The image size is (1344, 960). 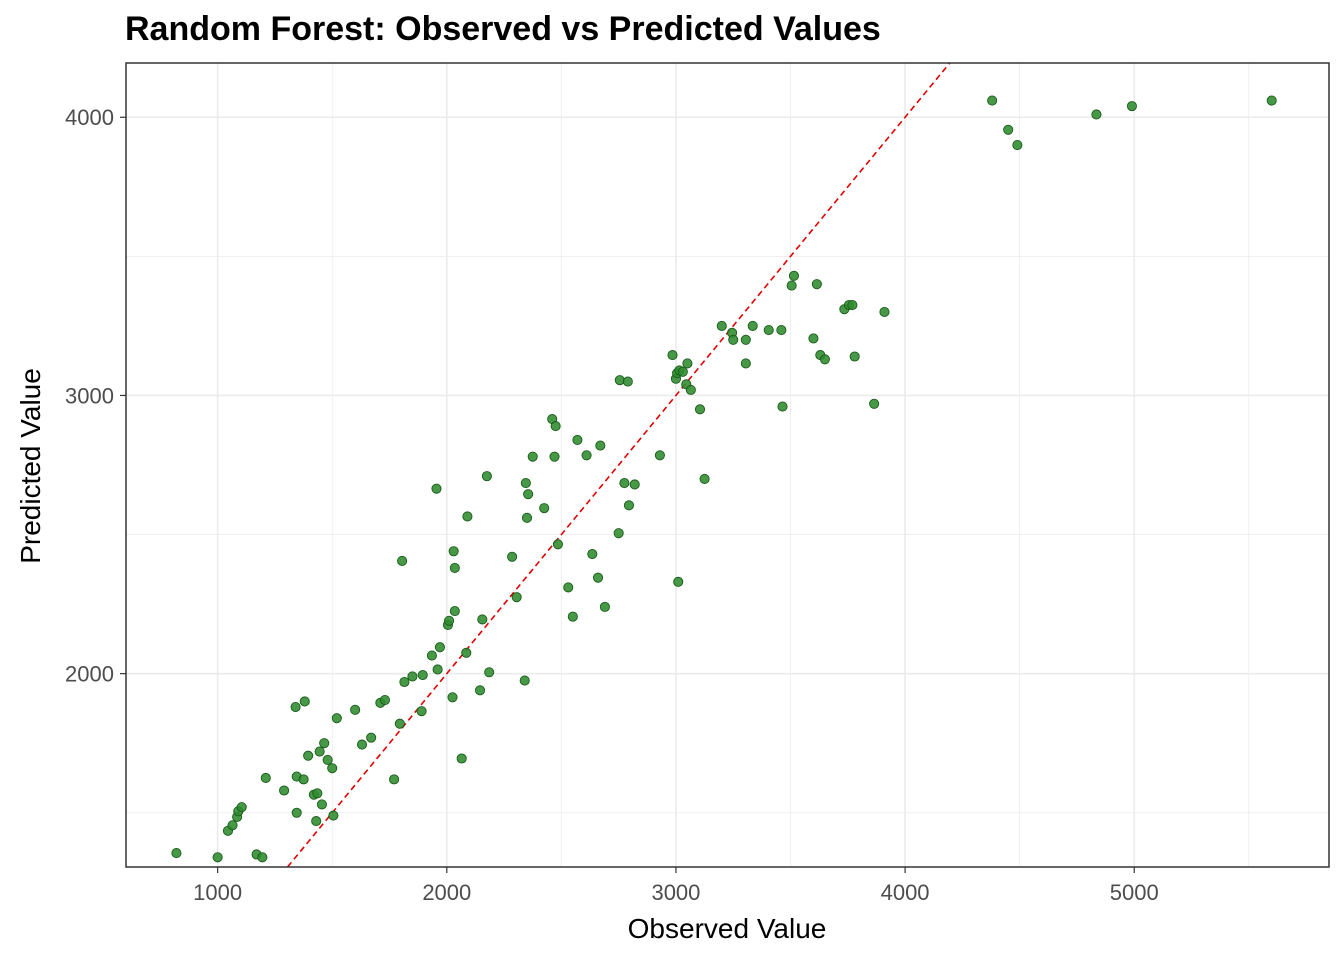 What do you see at coordinates (1134, 892) in the screenshot?
I see `x-tick-label: 5000` at bounding box center [1134, 892].